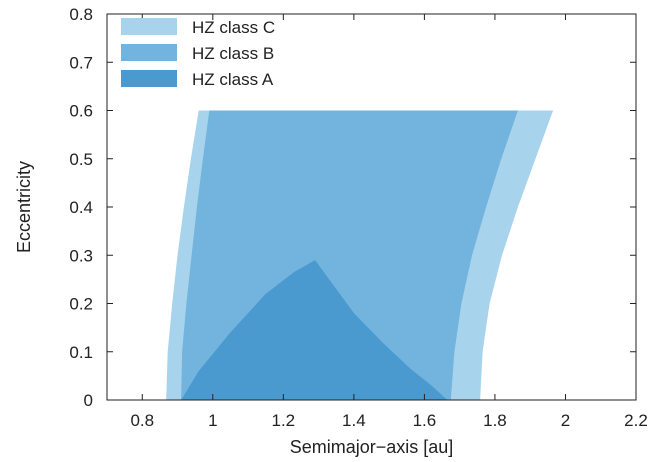 The image size is (668, 462). What do you see at coordinates (81, 304) in the screenshot?
I see `y-tick-label: 0.2` at bounding box center [81, 304].